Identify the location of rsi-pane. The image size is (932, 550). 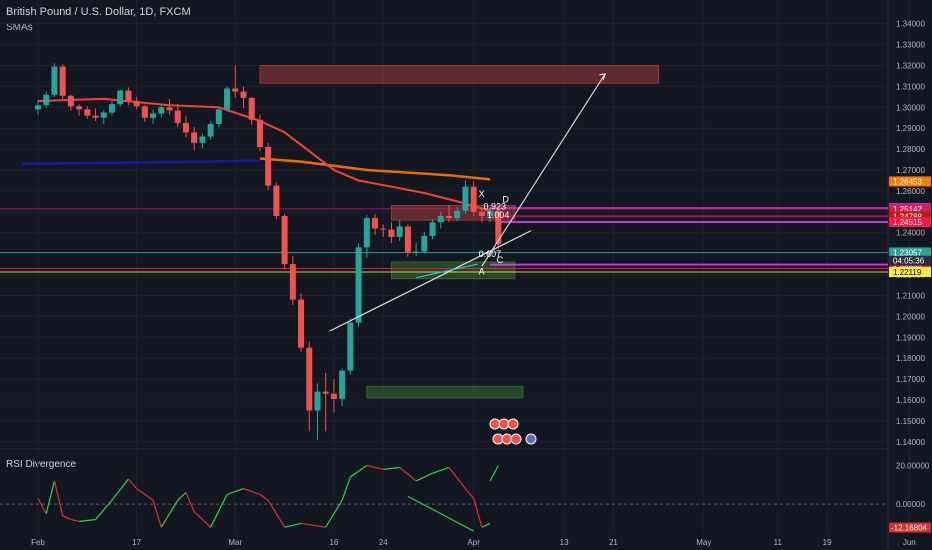
(444, 498).